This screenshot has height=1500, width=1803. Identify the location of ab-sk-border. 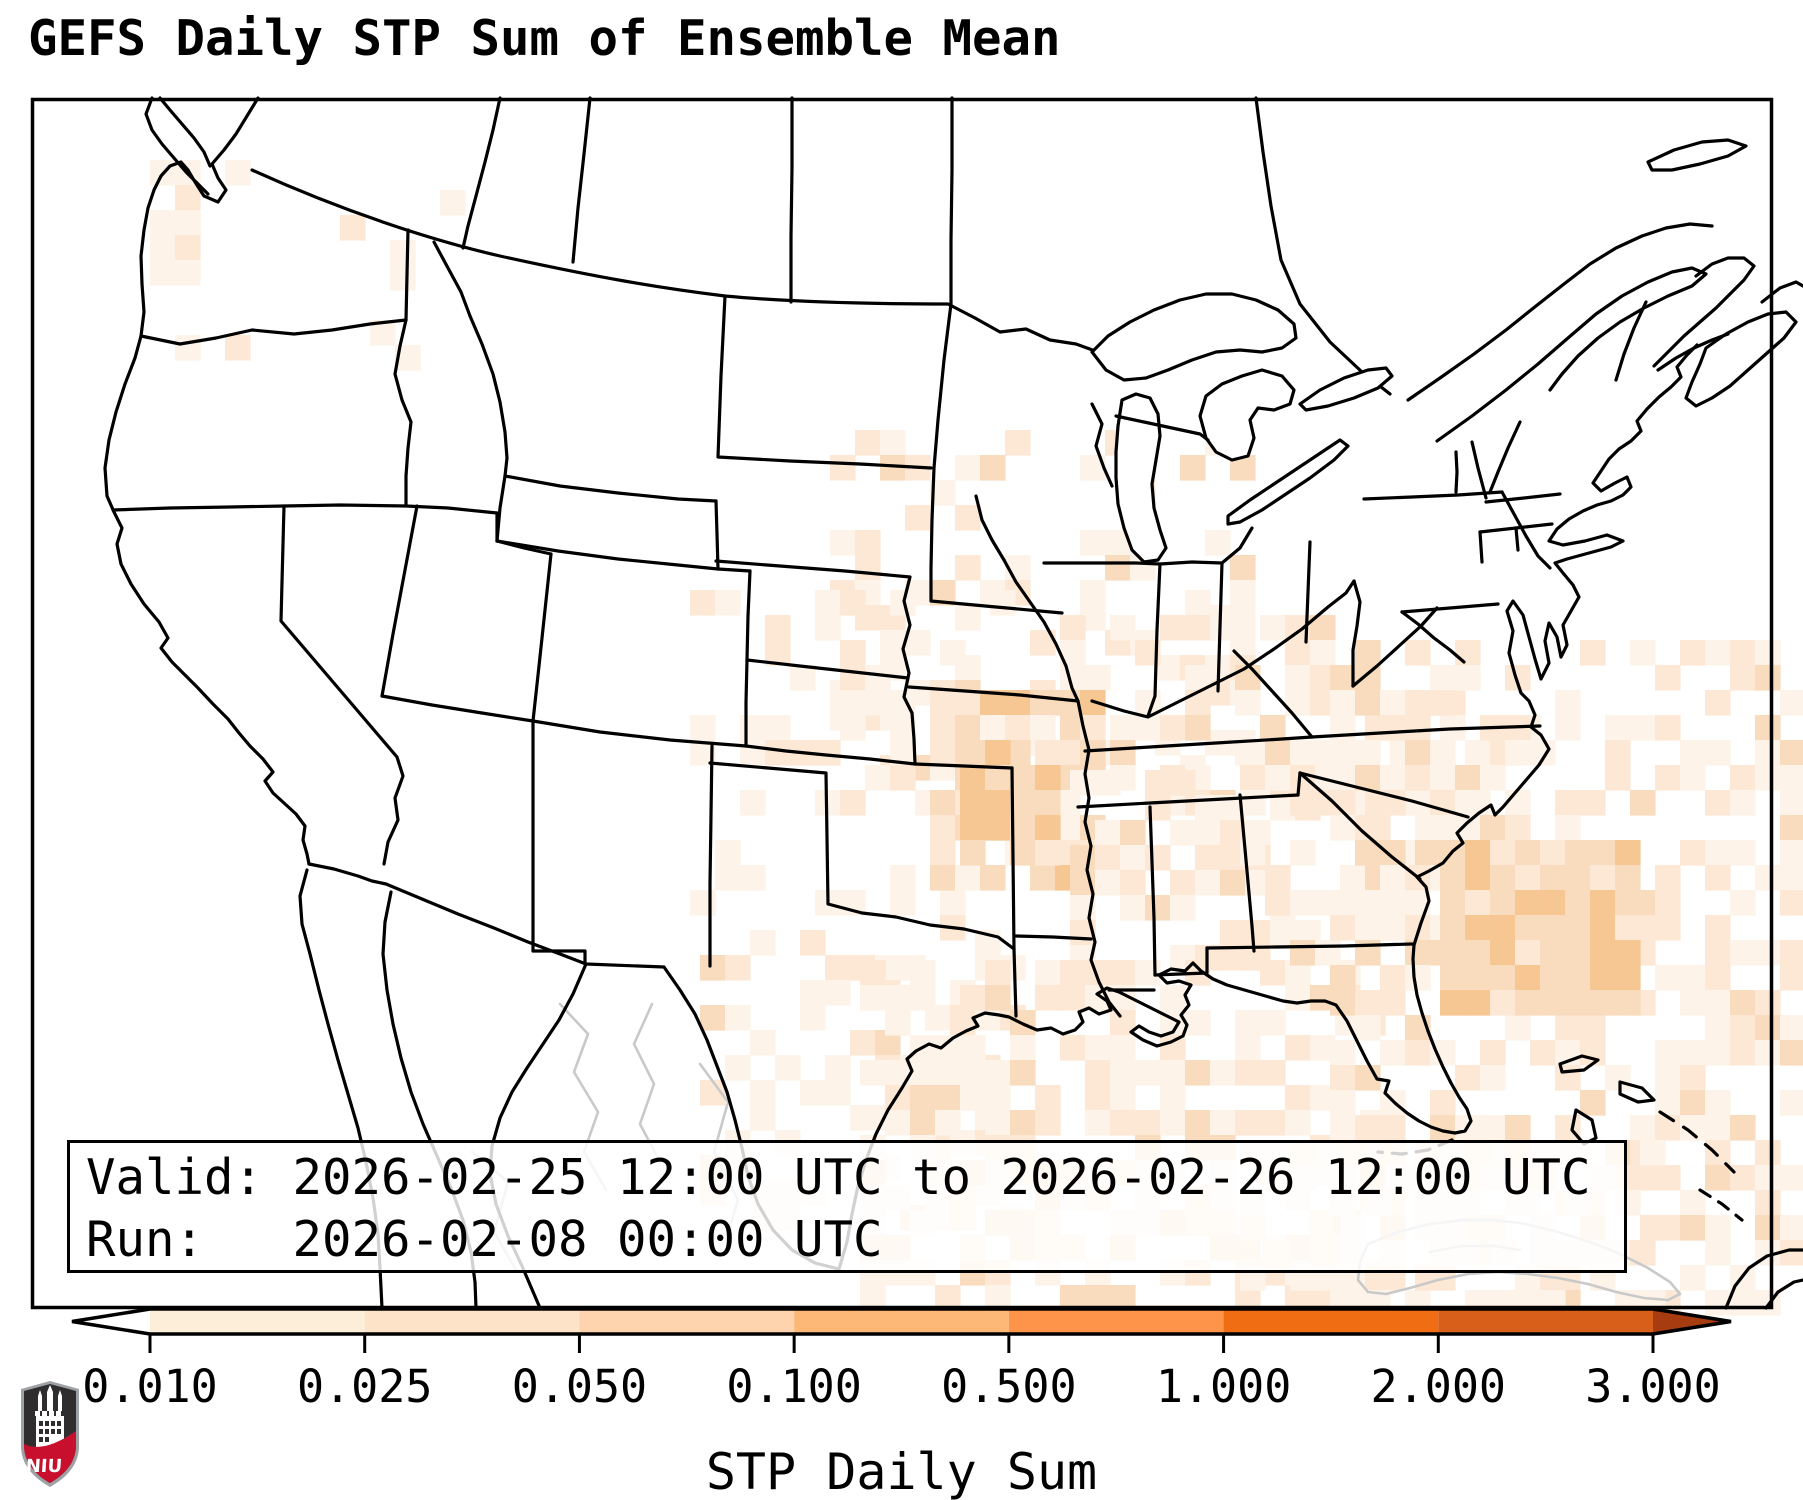
(581, 180).